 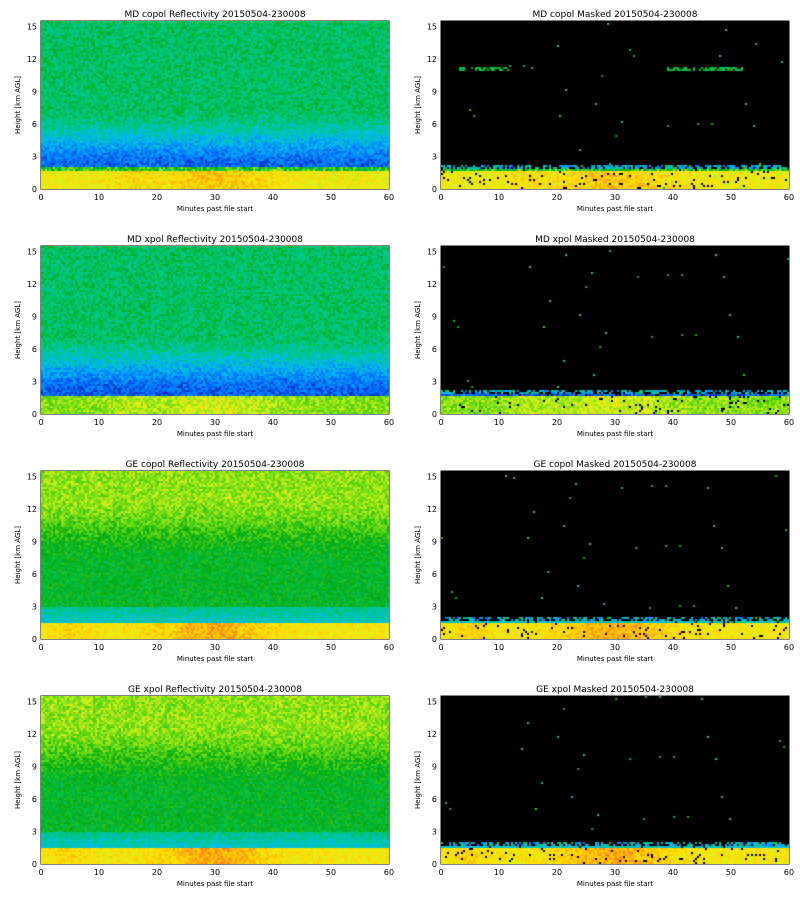 I want to click on panel-title: GE xpol Reflectivity 20150504-230008, so click(x=215, y=690).